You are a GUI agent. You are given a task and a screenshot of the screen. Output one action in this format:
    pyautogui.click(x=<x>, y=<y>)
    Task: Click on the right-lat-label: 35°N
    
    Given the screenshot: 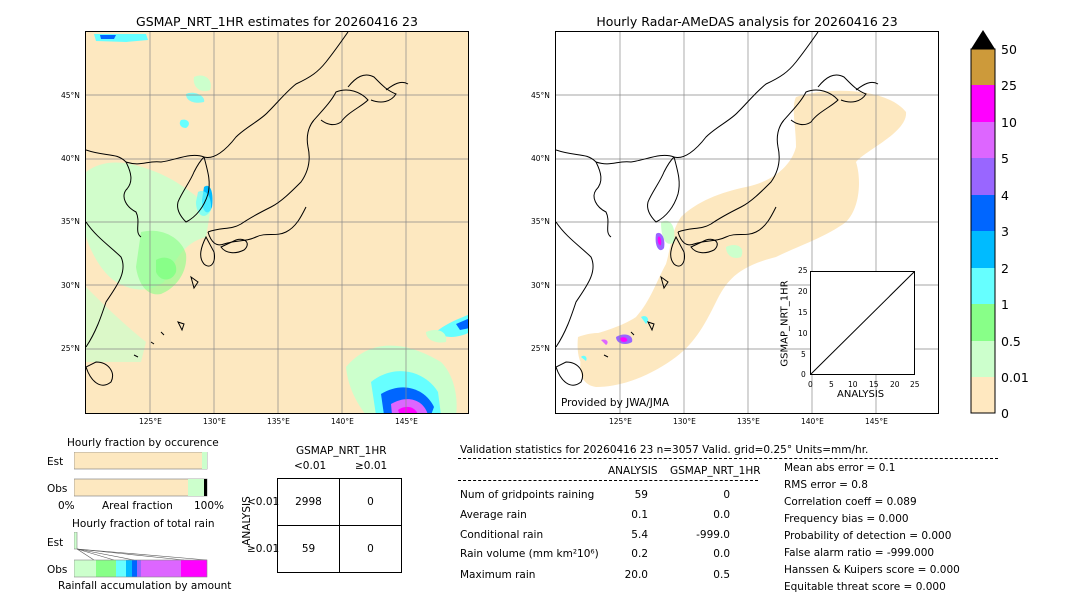 What is the action you would take?
    pyautogui.click(x=540, y=221)
    